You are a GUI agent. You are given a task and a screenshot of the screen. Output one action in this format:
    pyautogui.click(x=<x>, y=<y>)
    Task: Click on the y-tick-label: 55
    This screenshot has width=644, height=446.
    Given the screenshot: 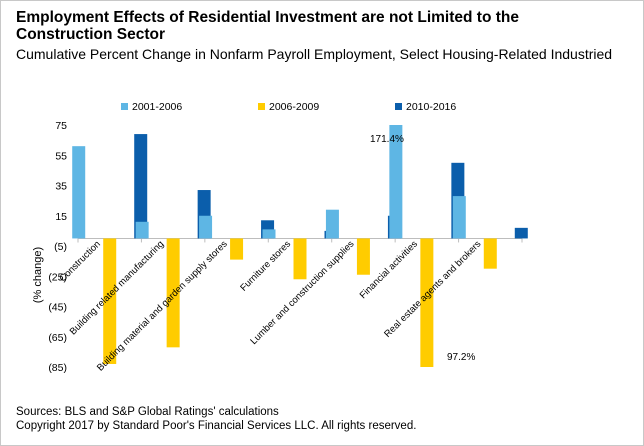 What is the action you would take?
    pyautogui.click(x=61, y=156)
    